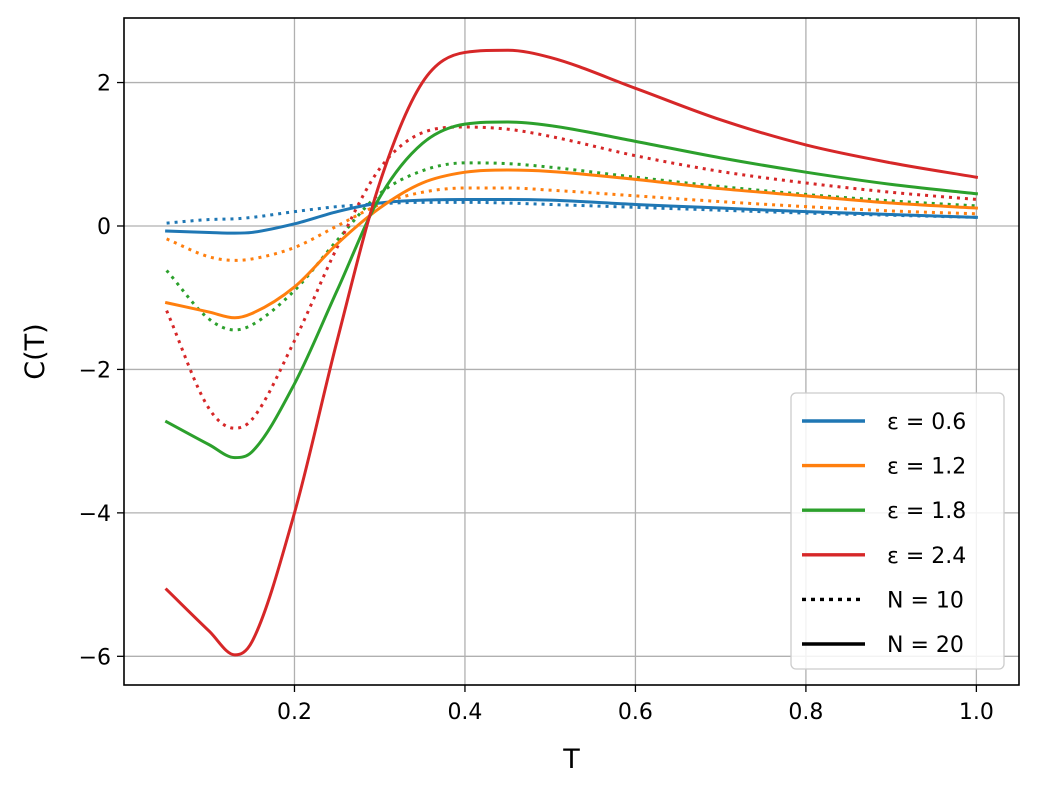  I want to click on y-axis-label: C(T), so click(35, 351).